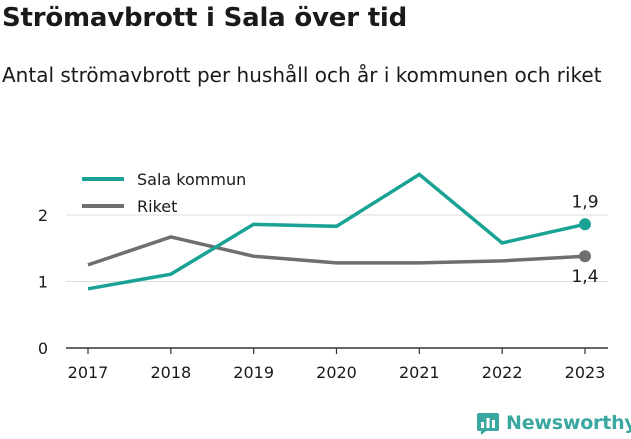 Image resolution: width=631 pixels, height=439 pixels. Describe the element at coordinates (191, 179) in the screenshot. I see `legend-label-sala-kommun: Sala kommun` at that location.